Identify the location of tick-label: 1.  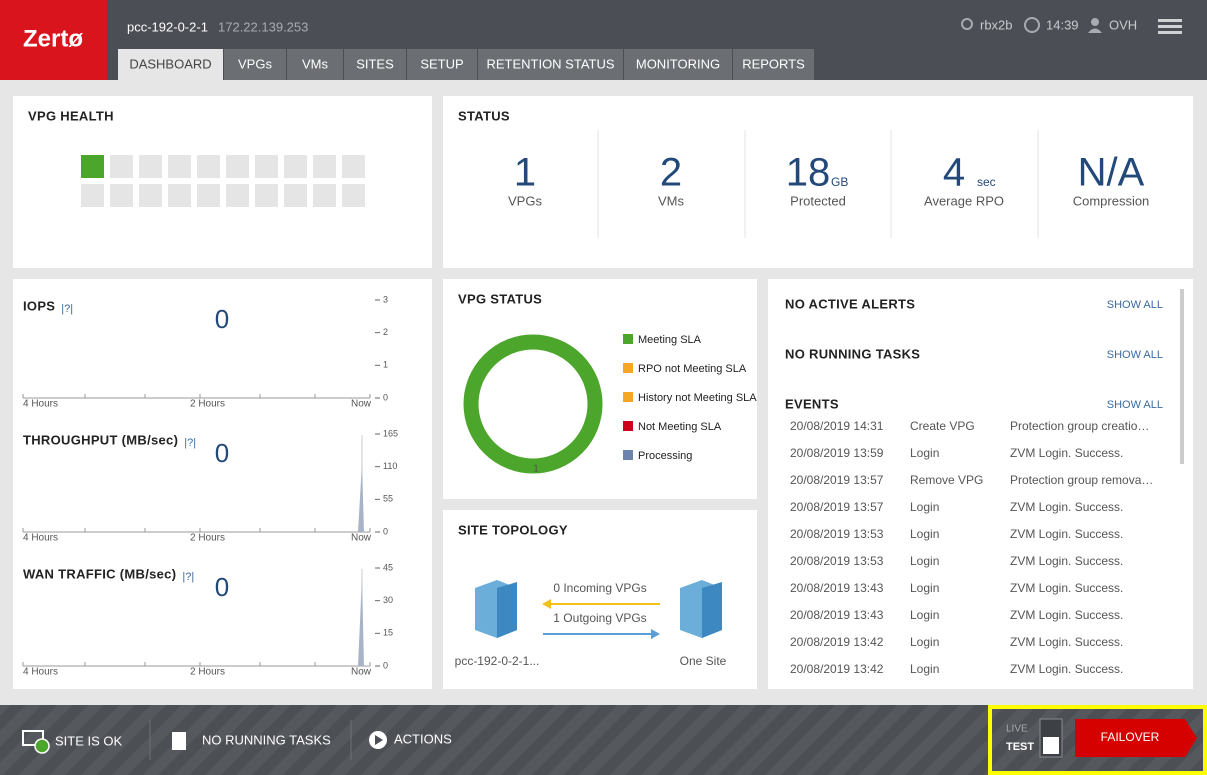
(385, 365).